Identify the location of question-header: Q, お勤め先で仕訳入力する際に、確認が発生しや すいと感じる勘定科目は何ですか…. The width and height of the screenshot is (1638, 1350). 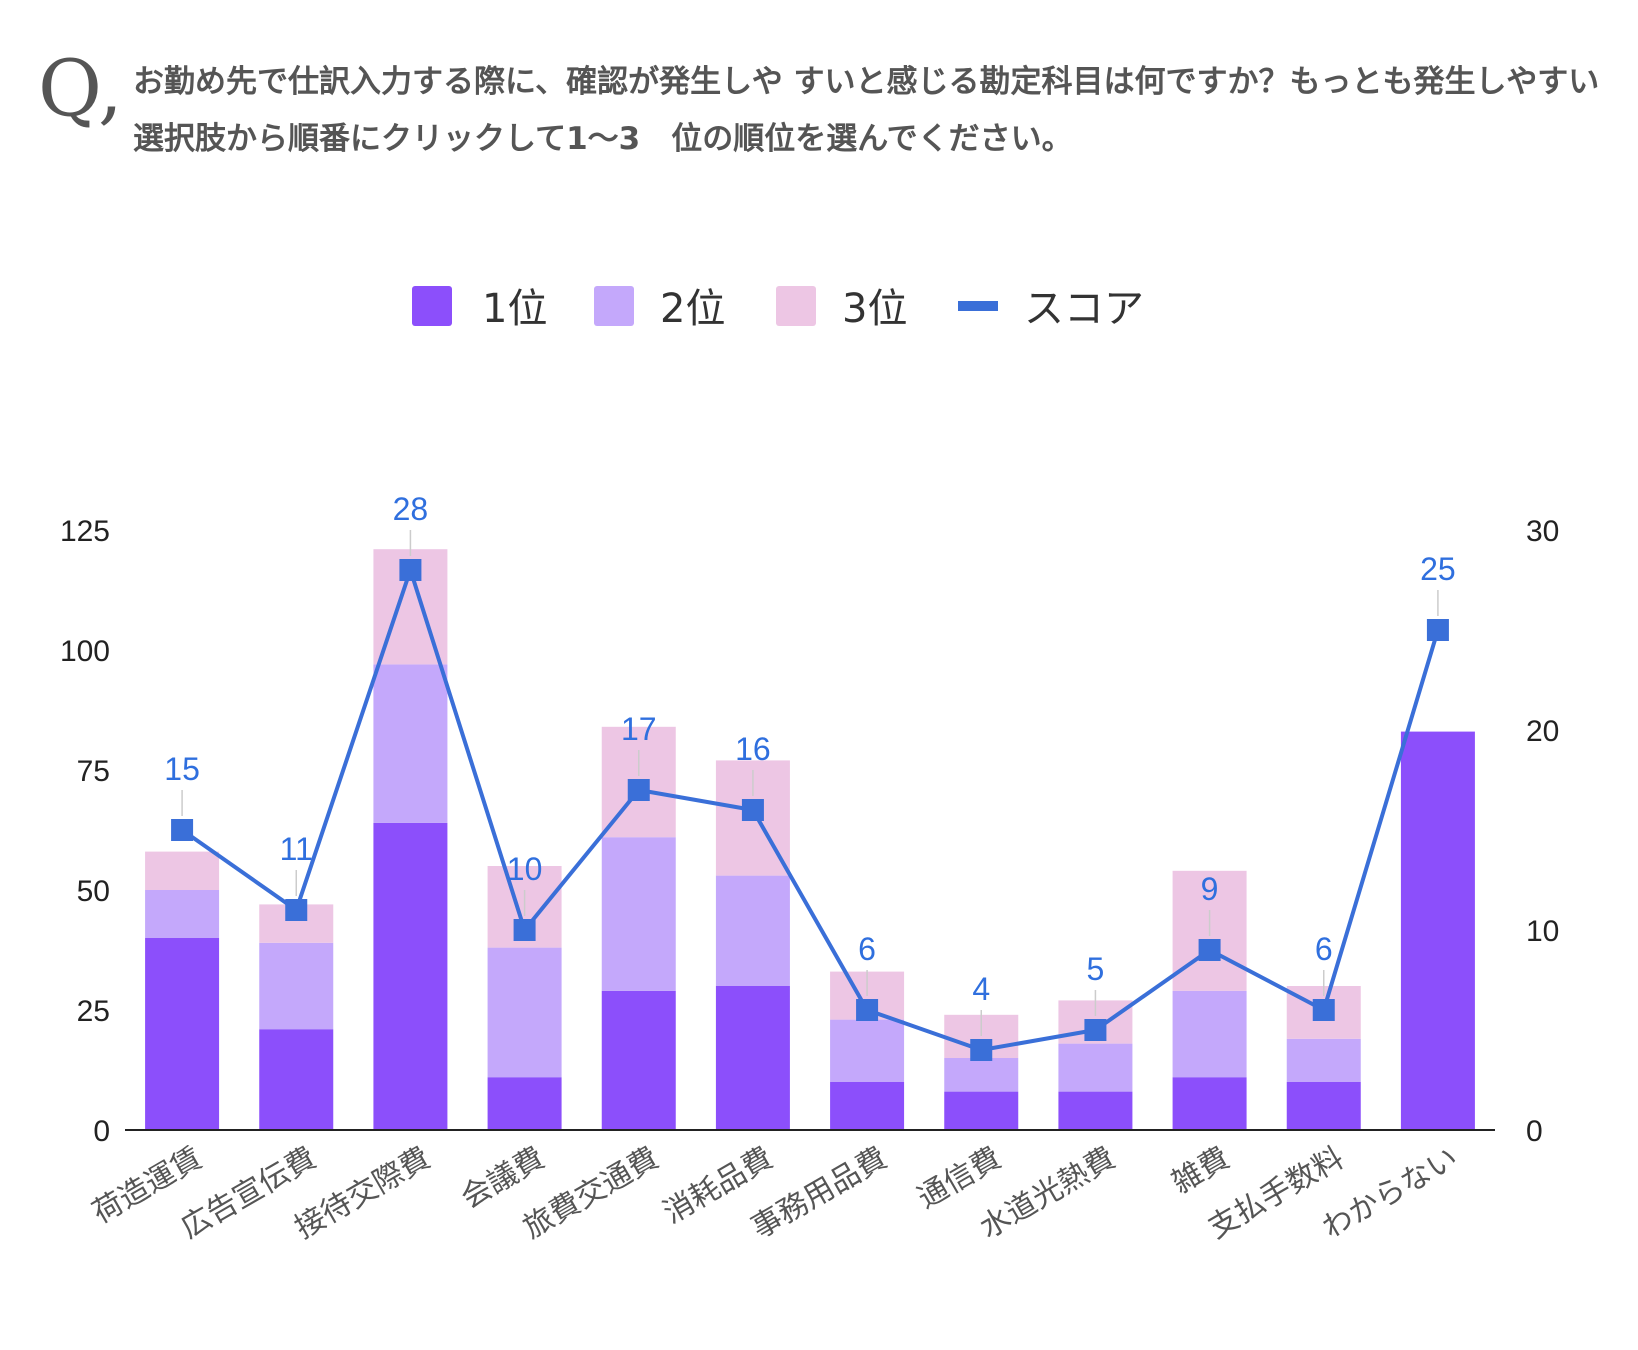
(823, 110).